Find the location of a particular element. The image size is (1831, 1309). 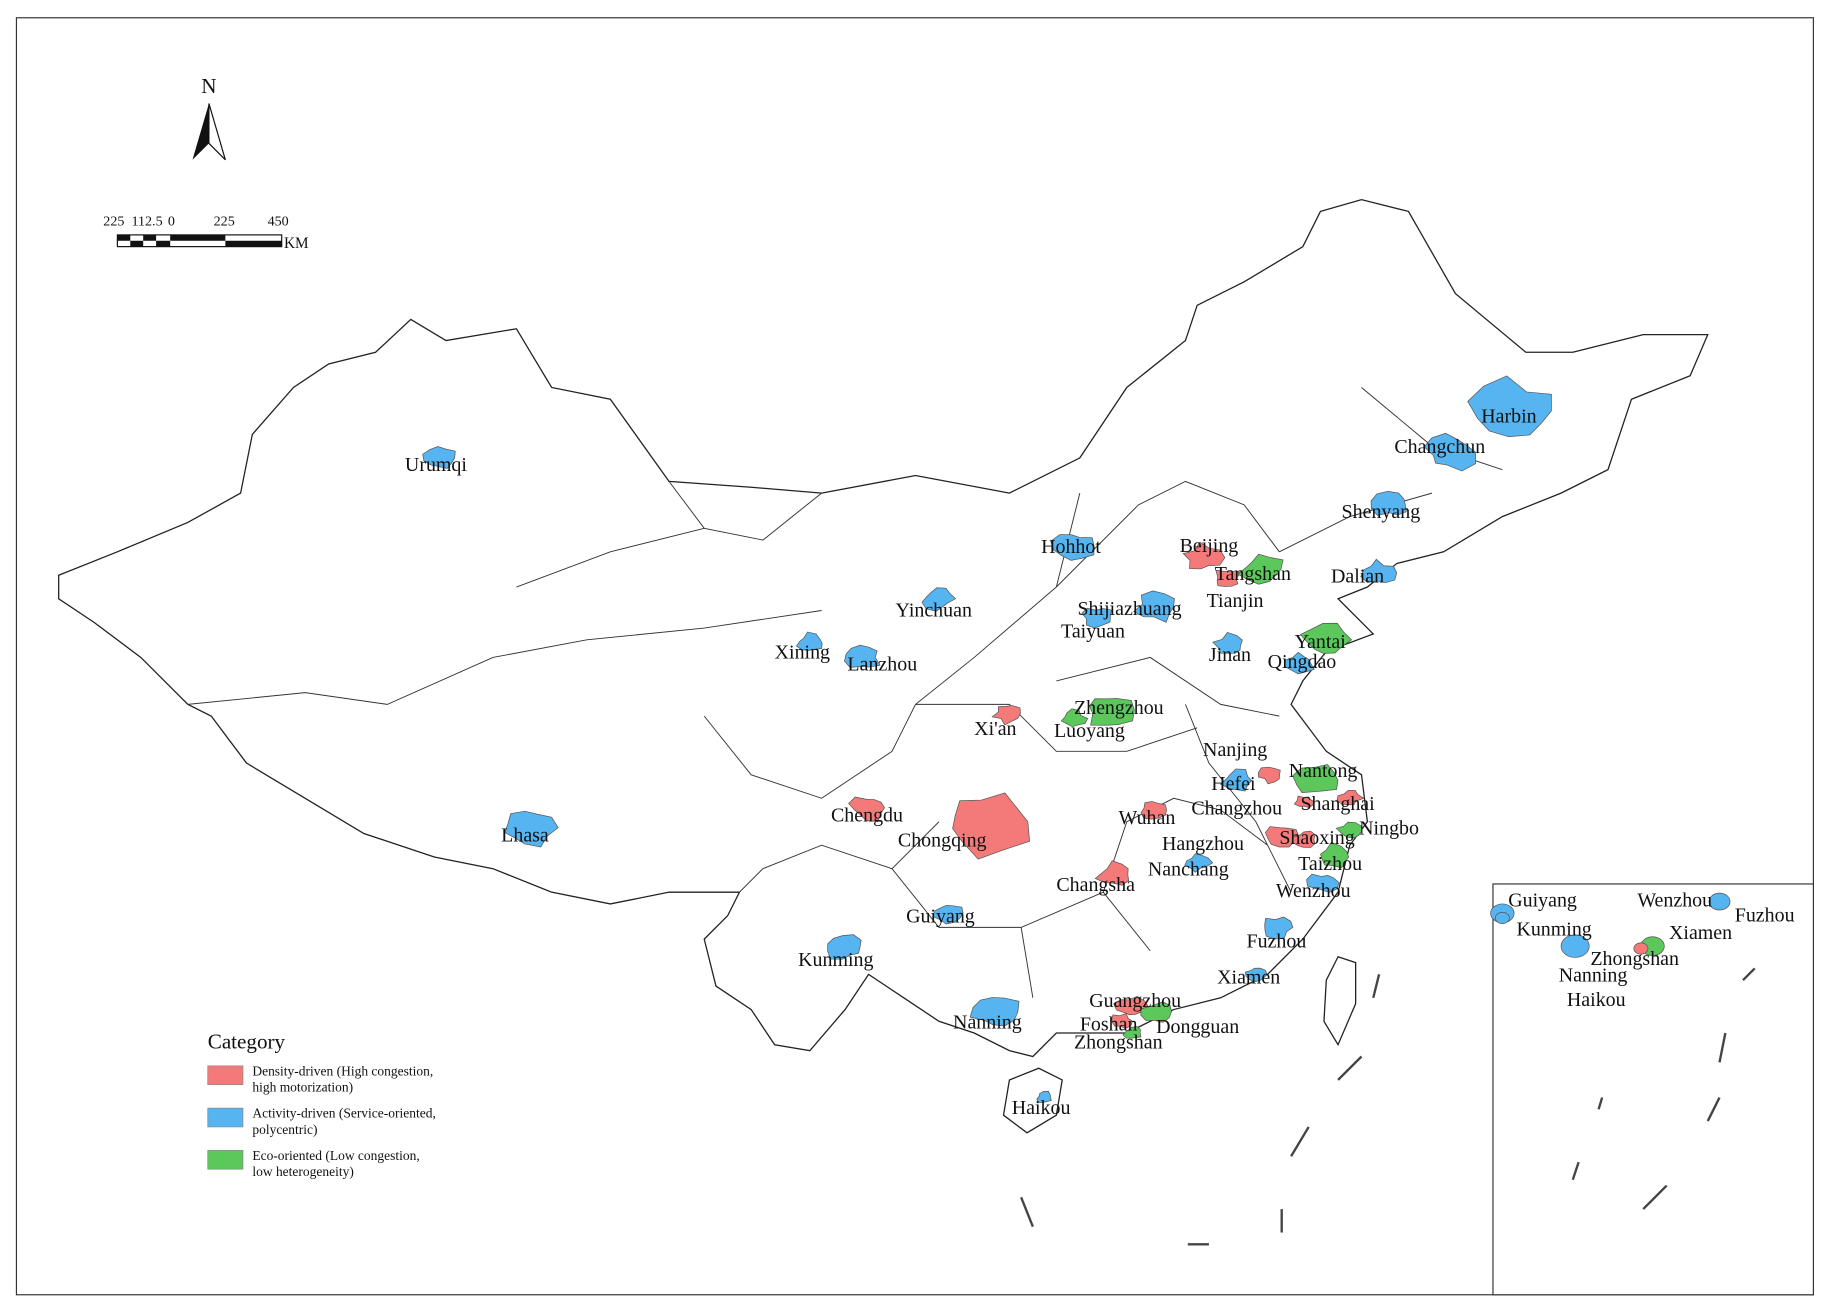

city-label: Fuzhou is located at coordinates (1276, 941).